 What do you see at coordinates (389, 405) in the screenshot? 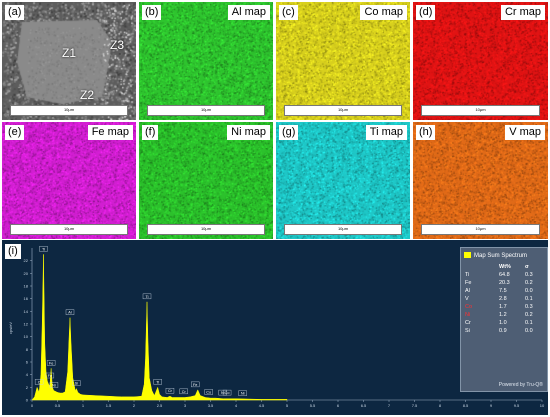
I see `x-tick-label: 7` at bounding box center [389, 405].